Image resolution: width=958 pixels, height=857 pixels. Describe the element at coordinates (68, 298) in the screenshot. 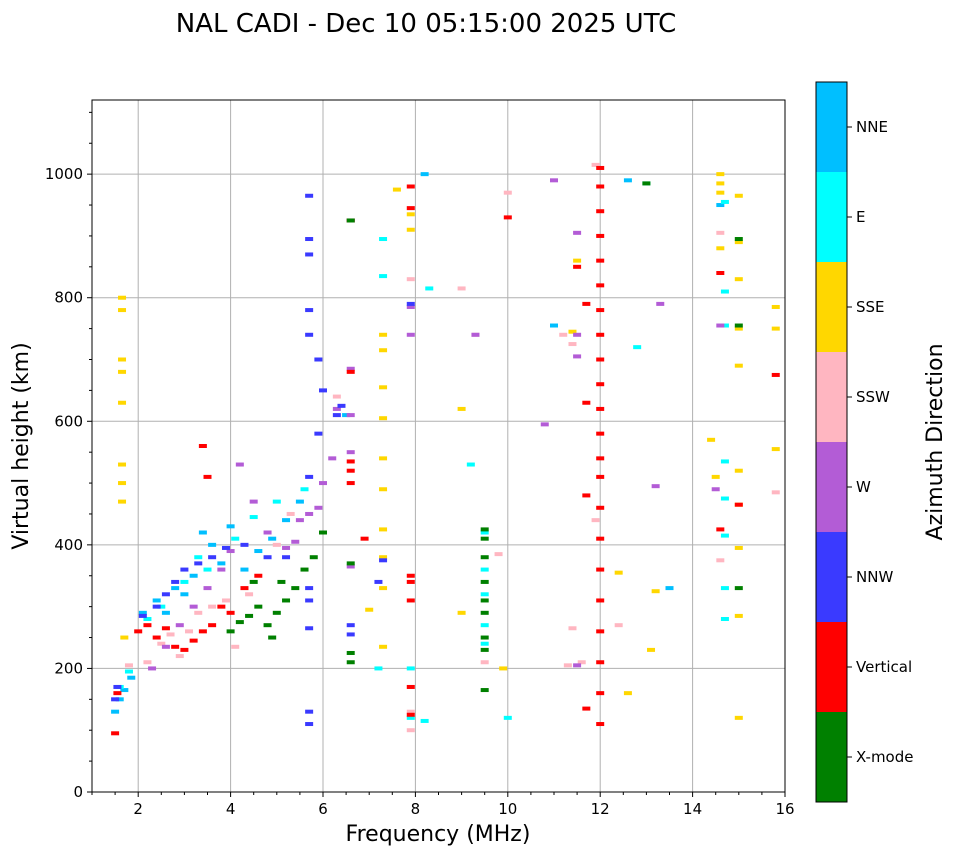

I see `y-tick-label: 800` at that location.